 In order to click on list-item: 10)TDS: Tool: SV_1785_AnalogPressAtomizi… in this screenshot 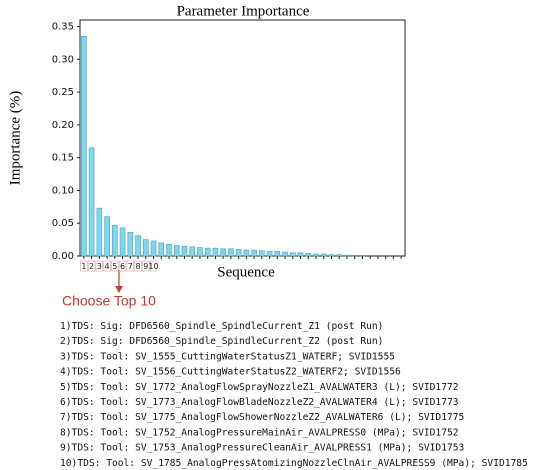, I will do `click(294, 463)`.